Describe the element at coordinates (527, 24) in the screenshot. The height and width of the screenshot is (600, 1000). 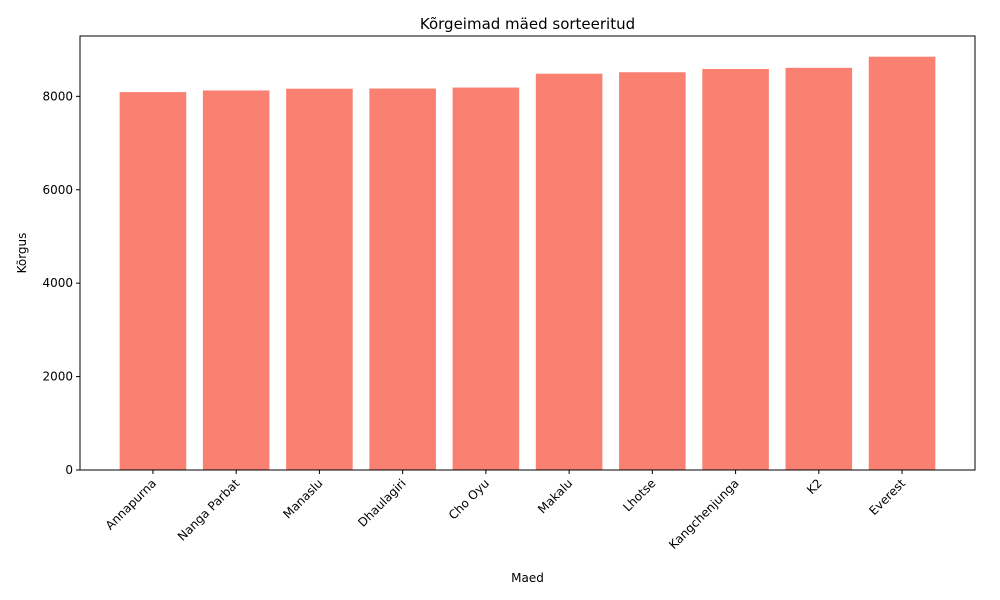
I see `chart-title: Kõrgeimad mäed sorteeritud` at that location.